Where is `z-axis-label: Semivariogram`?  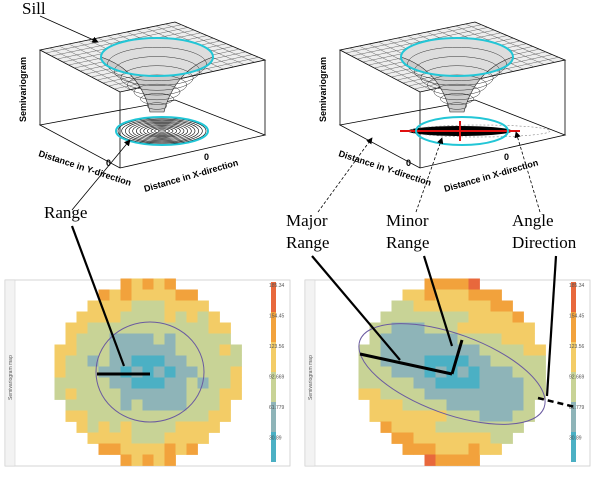
z-axis-label: Semivariogram is located at coordinates (323, 89).